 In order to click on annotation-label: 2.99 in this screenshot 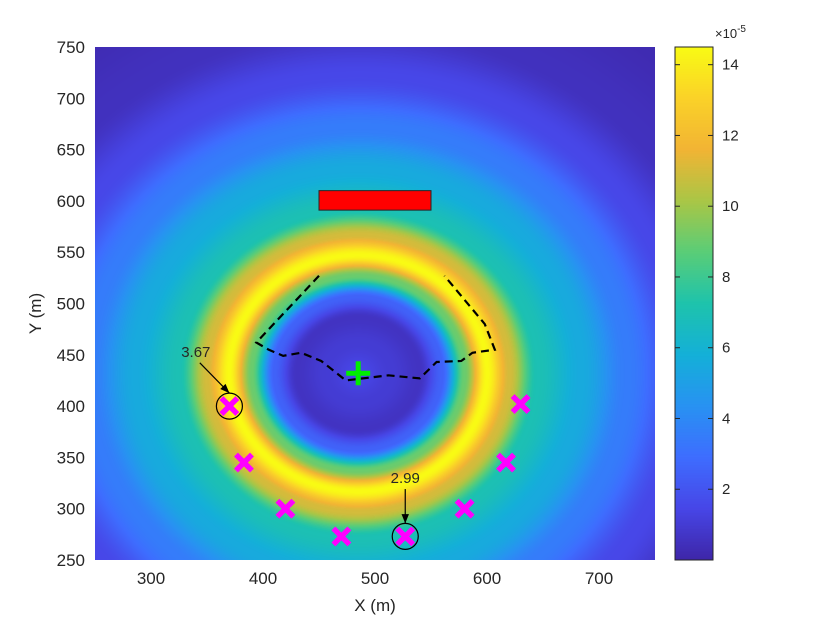, I will do `click(405, 478)`.